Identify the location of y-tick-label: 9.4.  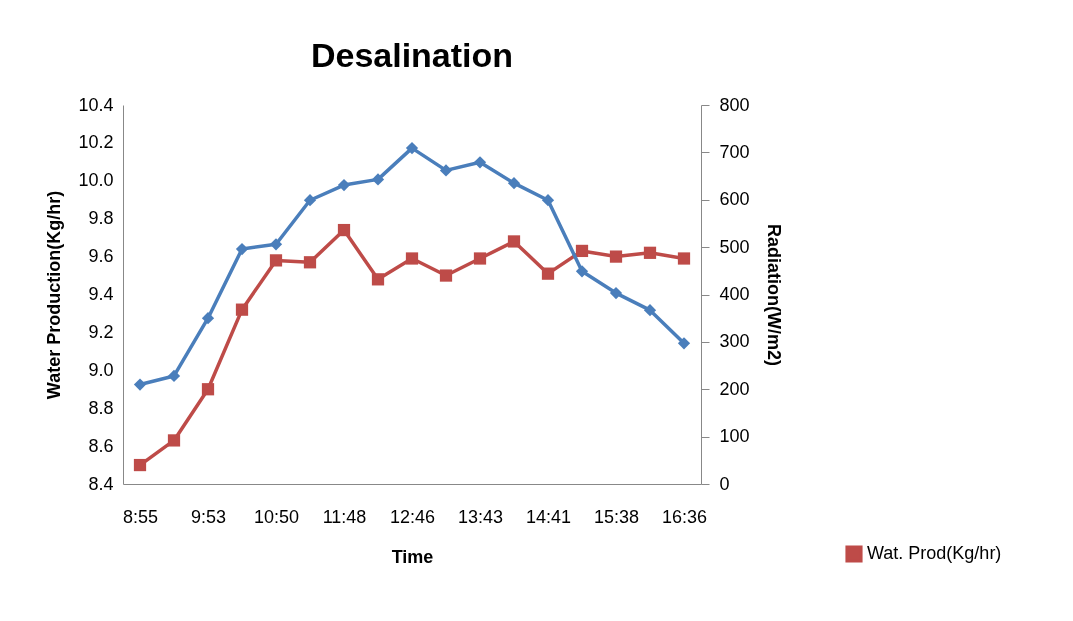
(101, 294).